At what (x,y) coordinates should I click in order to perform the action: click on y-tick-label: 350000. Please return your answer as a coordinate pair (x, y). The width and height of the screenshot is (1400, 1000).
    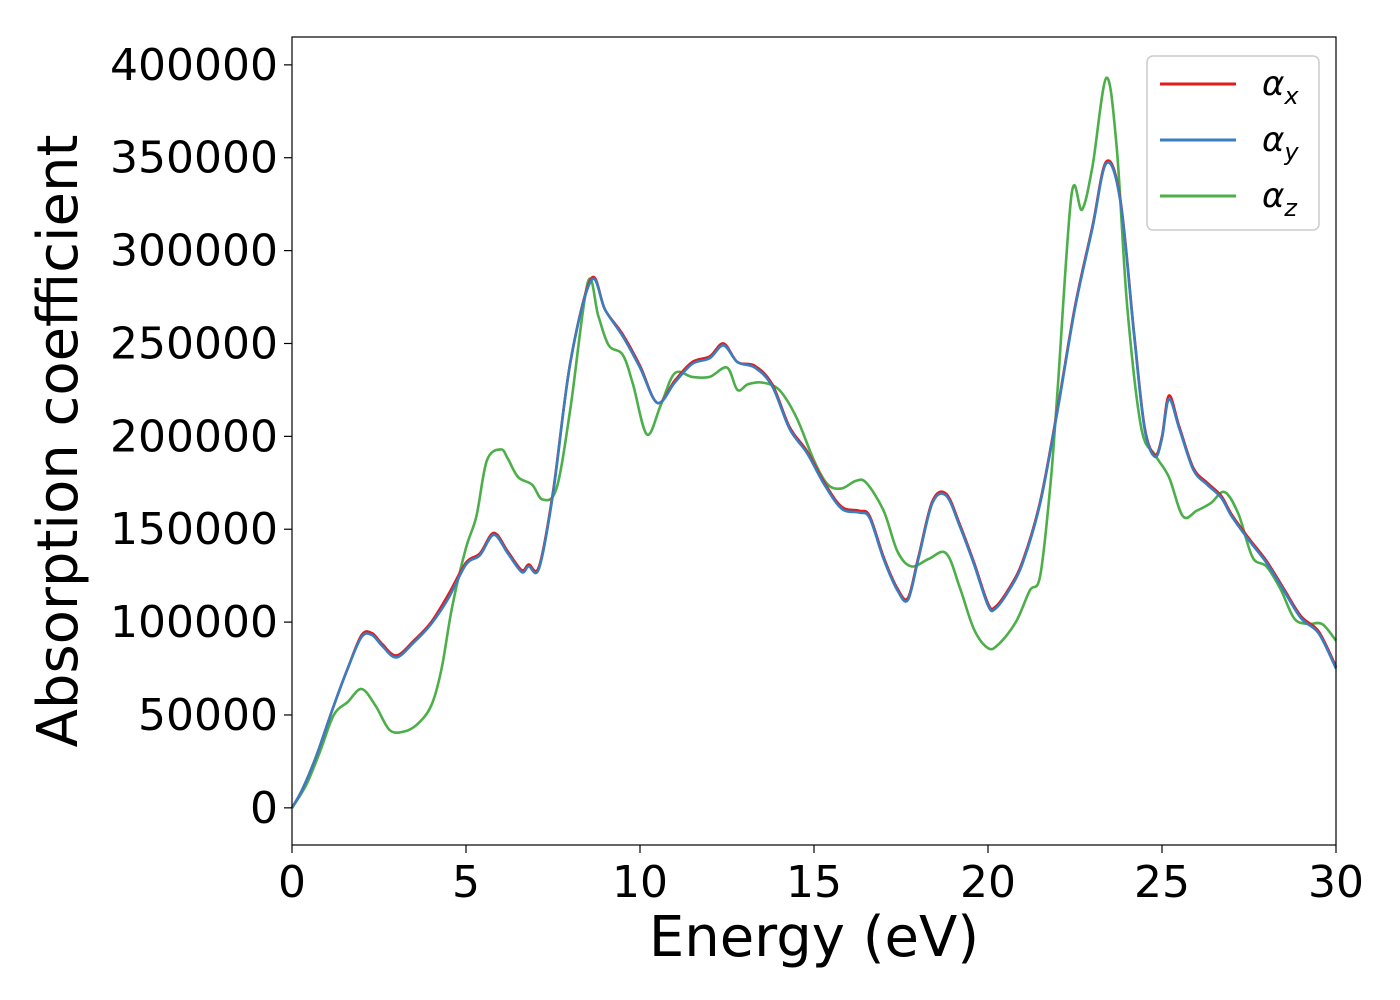
    Looking at the image, I should click on (194, 158).